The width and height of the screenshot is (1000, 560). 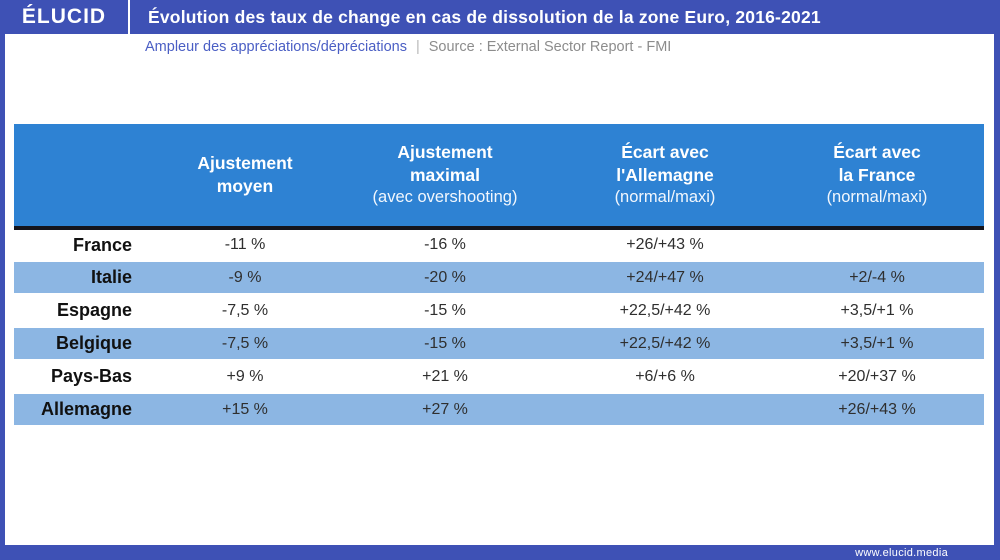 What do you see at coordinates (550, 47) in the screenshot?
I see `source-label: Source : External Sector Report - FMI` at bounding box center [550, 47].